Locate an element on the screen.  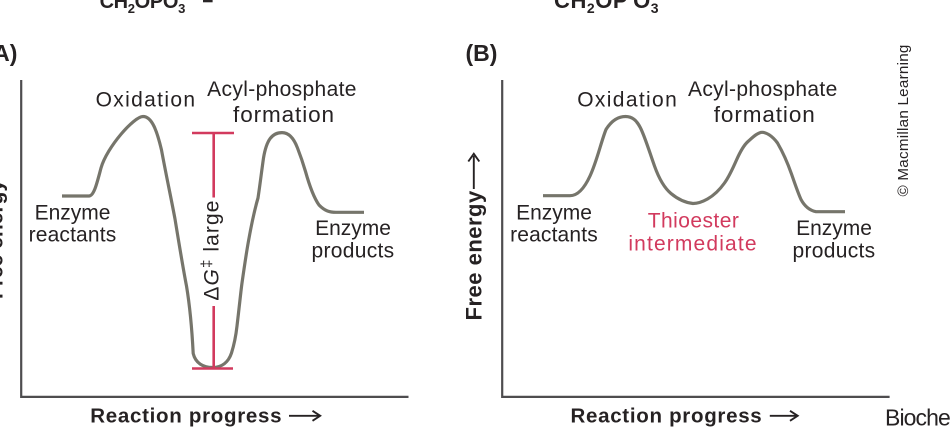
svg-text: intermediate is located at coordinates (692, 243).